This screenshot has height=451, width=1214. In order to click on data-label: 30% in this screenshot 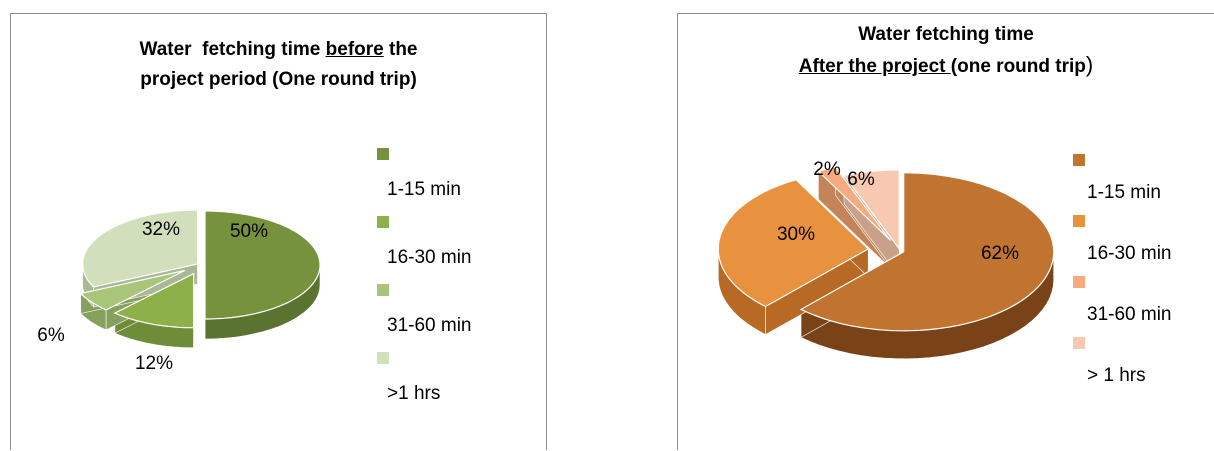, I will do `click(796, 234)`.